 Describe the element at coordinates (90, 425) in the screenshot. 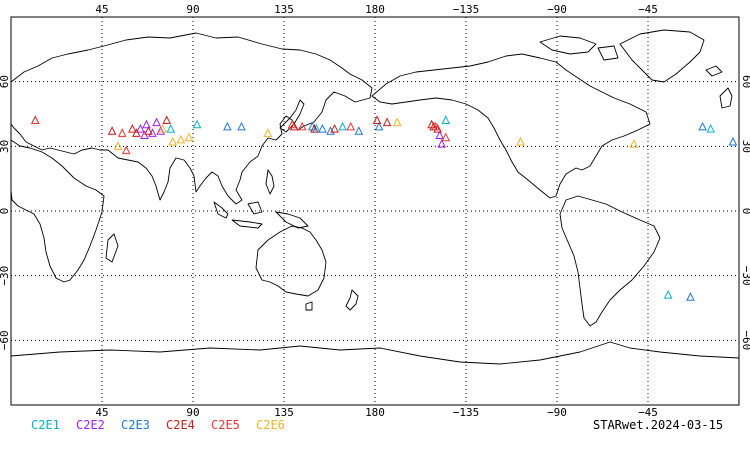

I see `legend-item-c2e2: C2E2` at that location.